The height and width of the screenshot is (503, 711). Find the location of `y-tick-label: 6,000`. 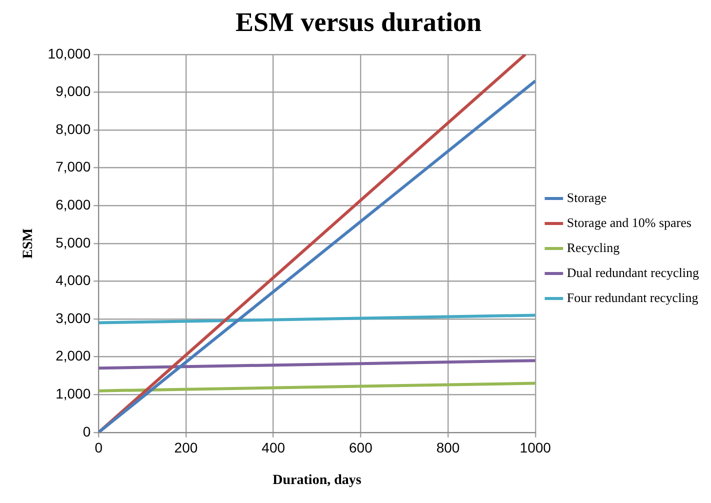

y-tick-label: 6,000 is located at coordinates (73, 204).